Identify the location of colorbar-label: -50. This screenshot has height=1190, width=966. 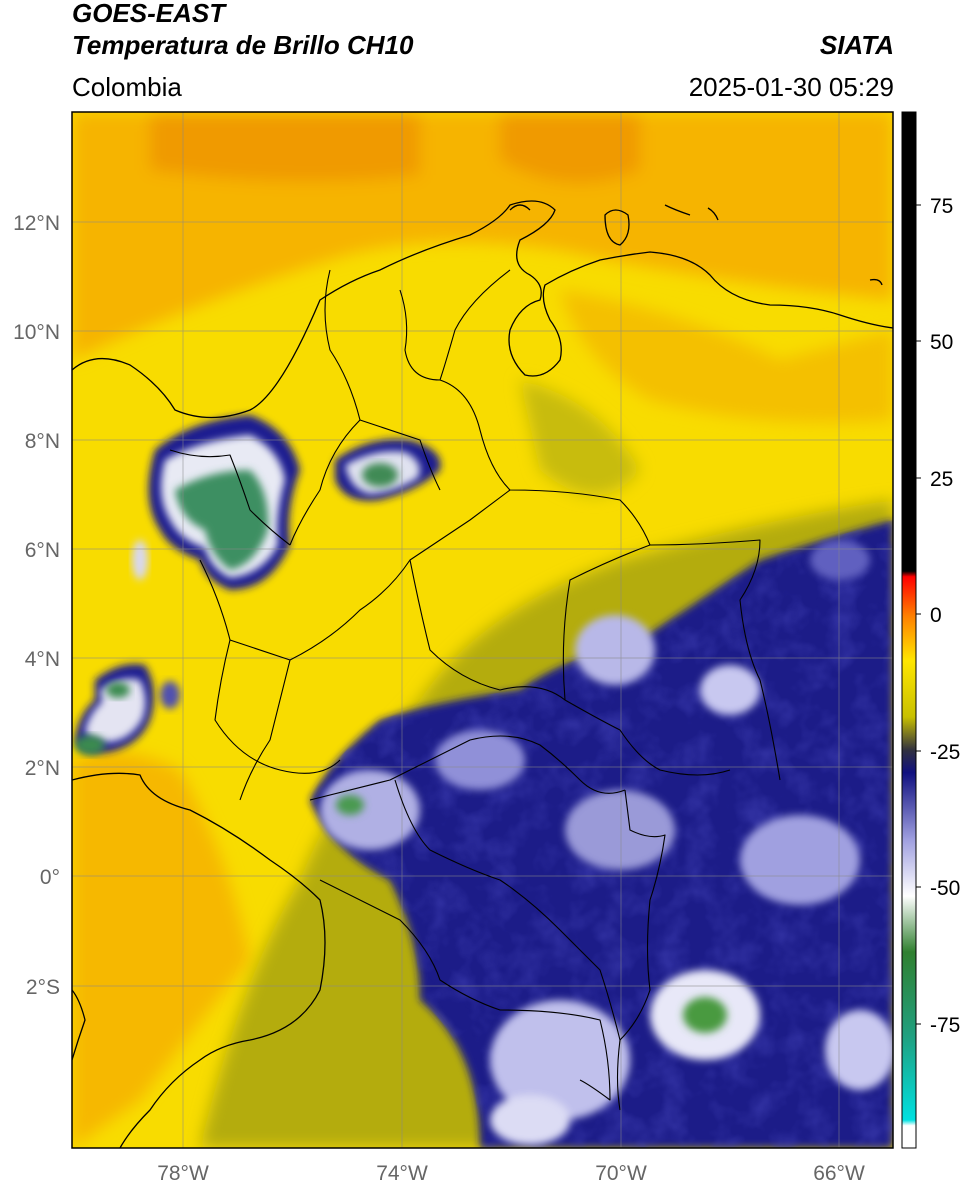
(945, 888).